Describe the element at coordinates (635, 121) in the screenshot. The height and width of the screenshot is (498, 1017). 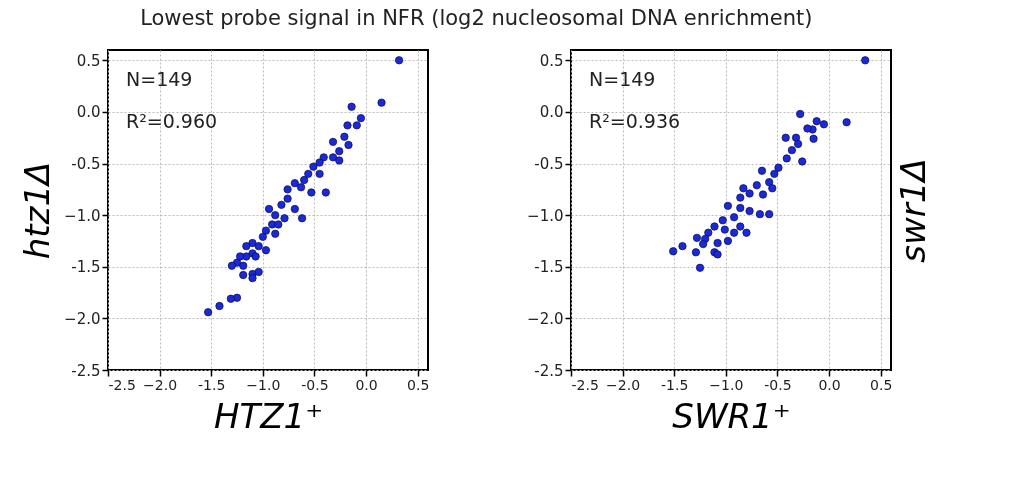
I see `annotation: R²=0.936` at that location.